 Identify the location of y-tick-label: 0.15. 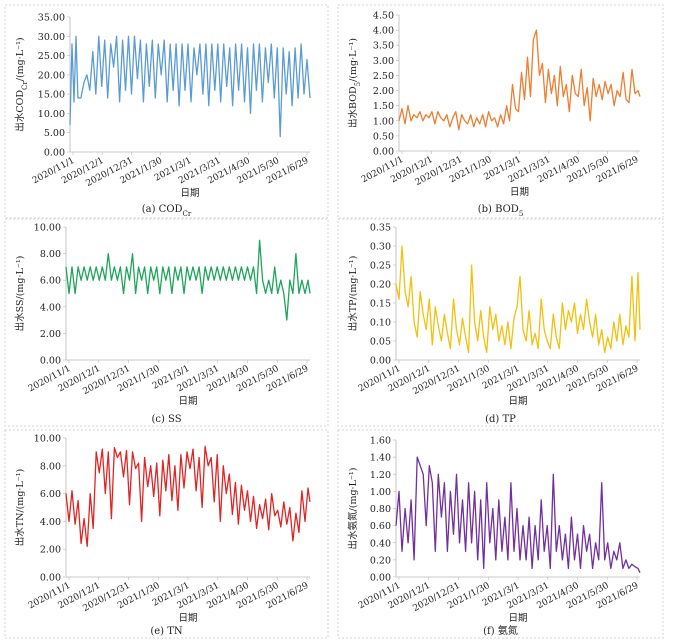
(380, 304).